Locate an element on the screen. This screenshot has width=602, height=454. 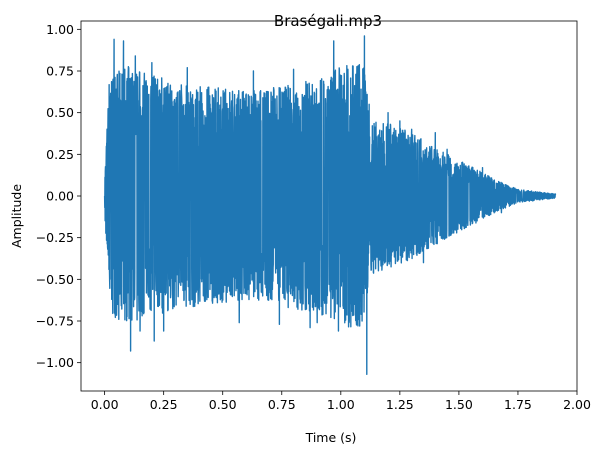
x-tick-label: 1.00 is located at coordinates (341, 404).